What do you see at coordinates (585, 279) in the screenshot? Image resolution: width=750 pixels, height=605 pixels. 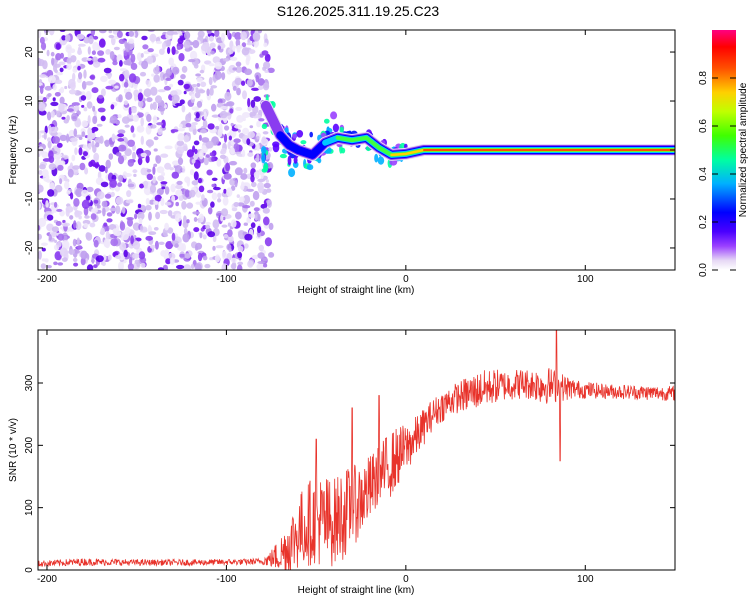 I see `spectrogram-x-tick-label: 100` at bounding box center [585, 279].